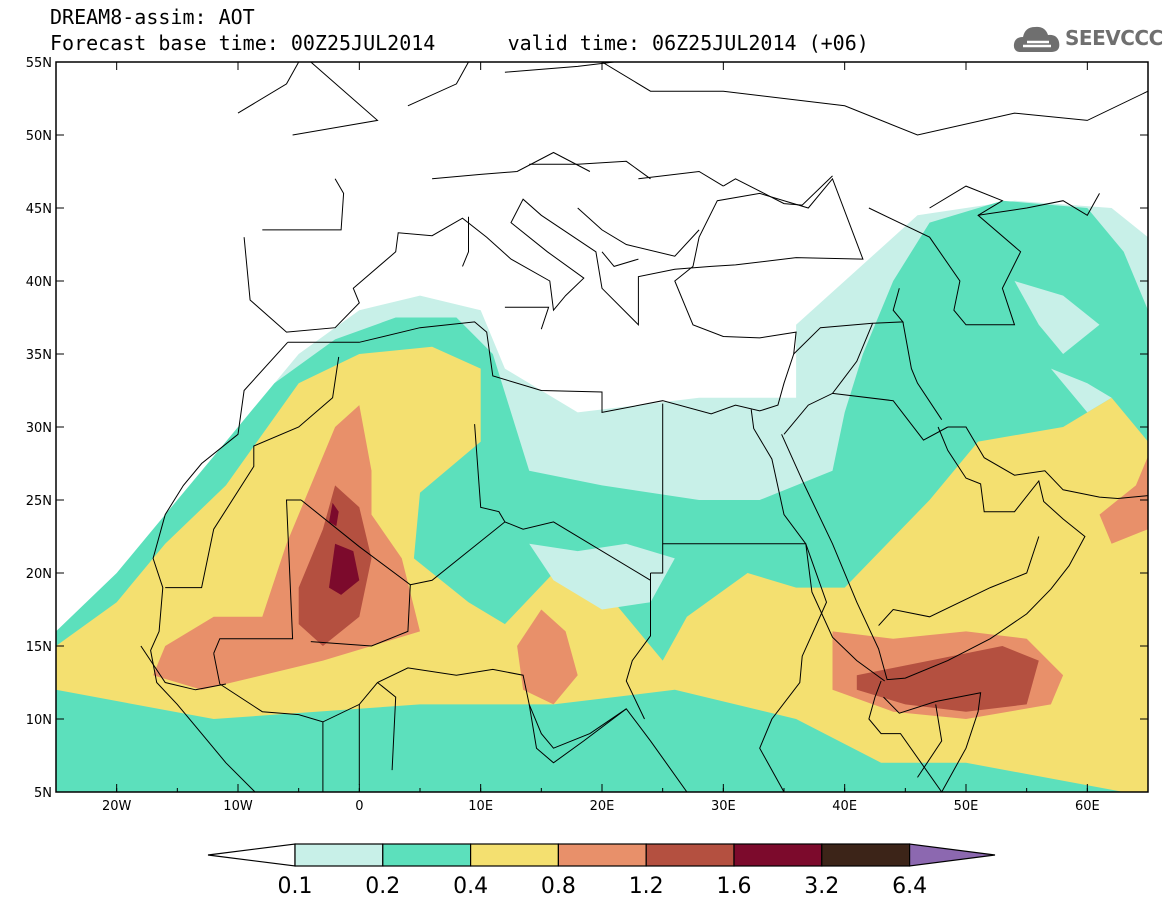 The height and width of the screenshot is (905, 1165). What do you see at coordinates (152, 17) in the screenshot?
I see `chart-title: DREAM8-assim: AOT` at bounding box center [152, 17].